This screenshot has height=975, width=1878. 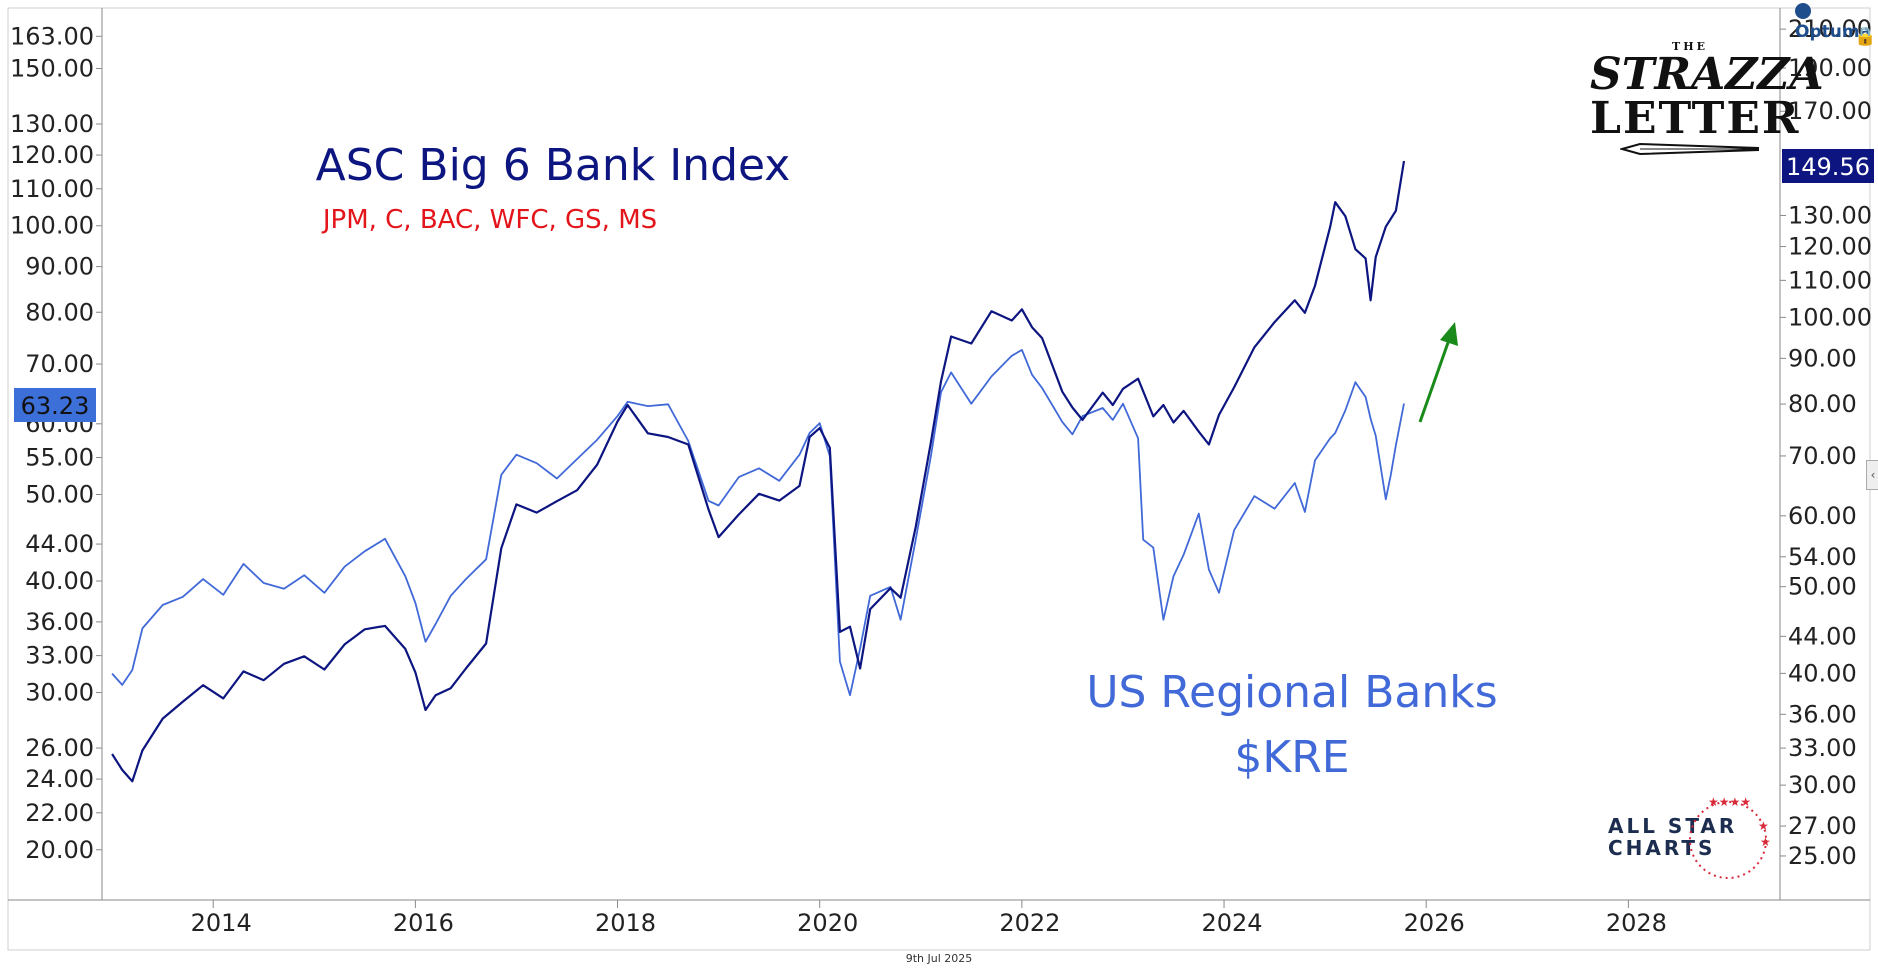 I want to click on star-ring-icon: ★★★★ ★ ★, so click(x=1730, y=837).